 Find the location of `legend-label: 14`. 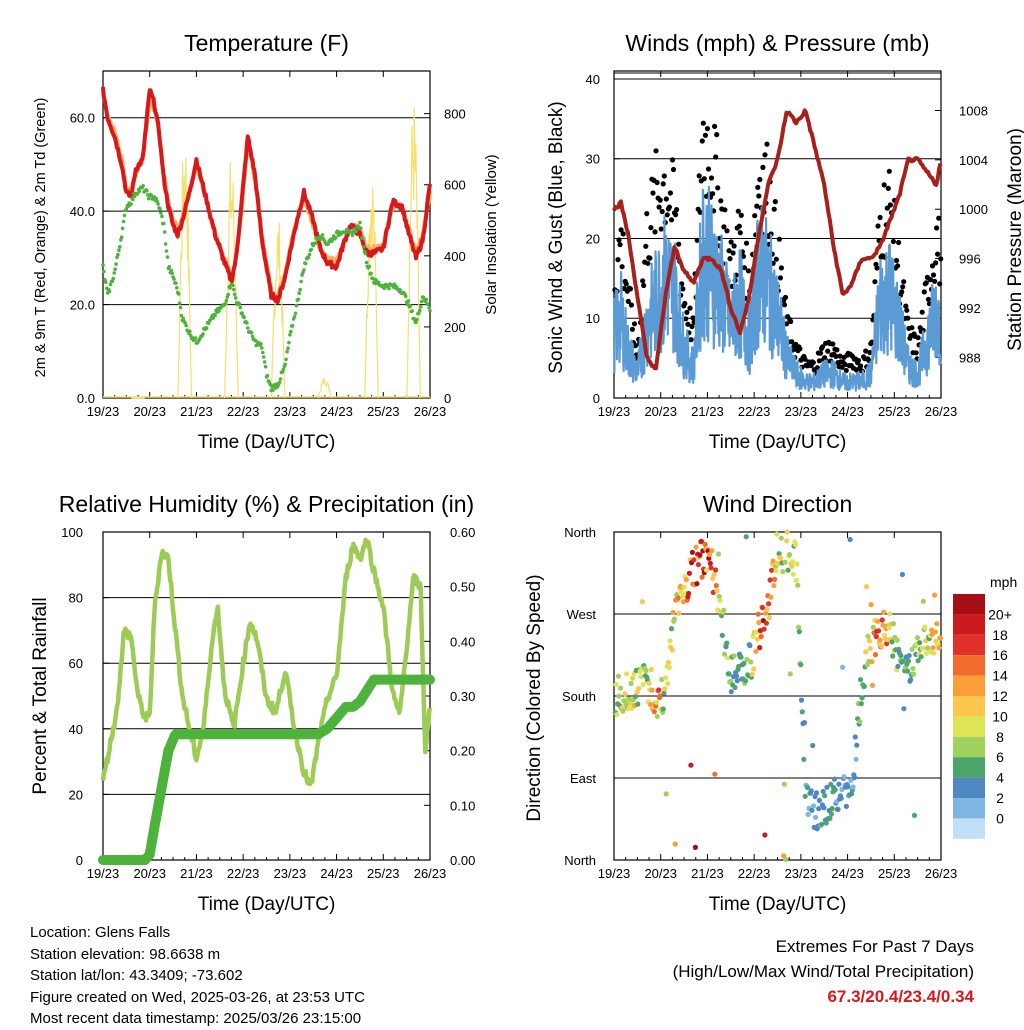

legend-label: 14 is located at coordinates (1000, 676).